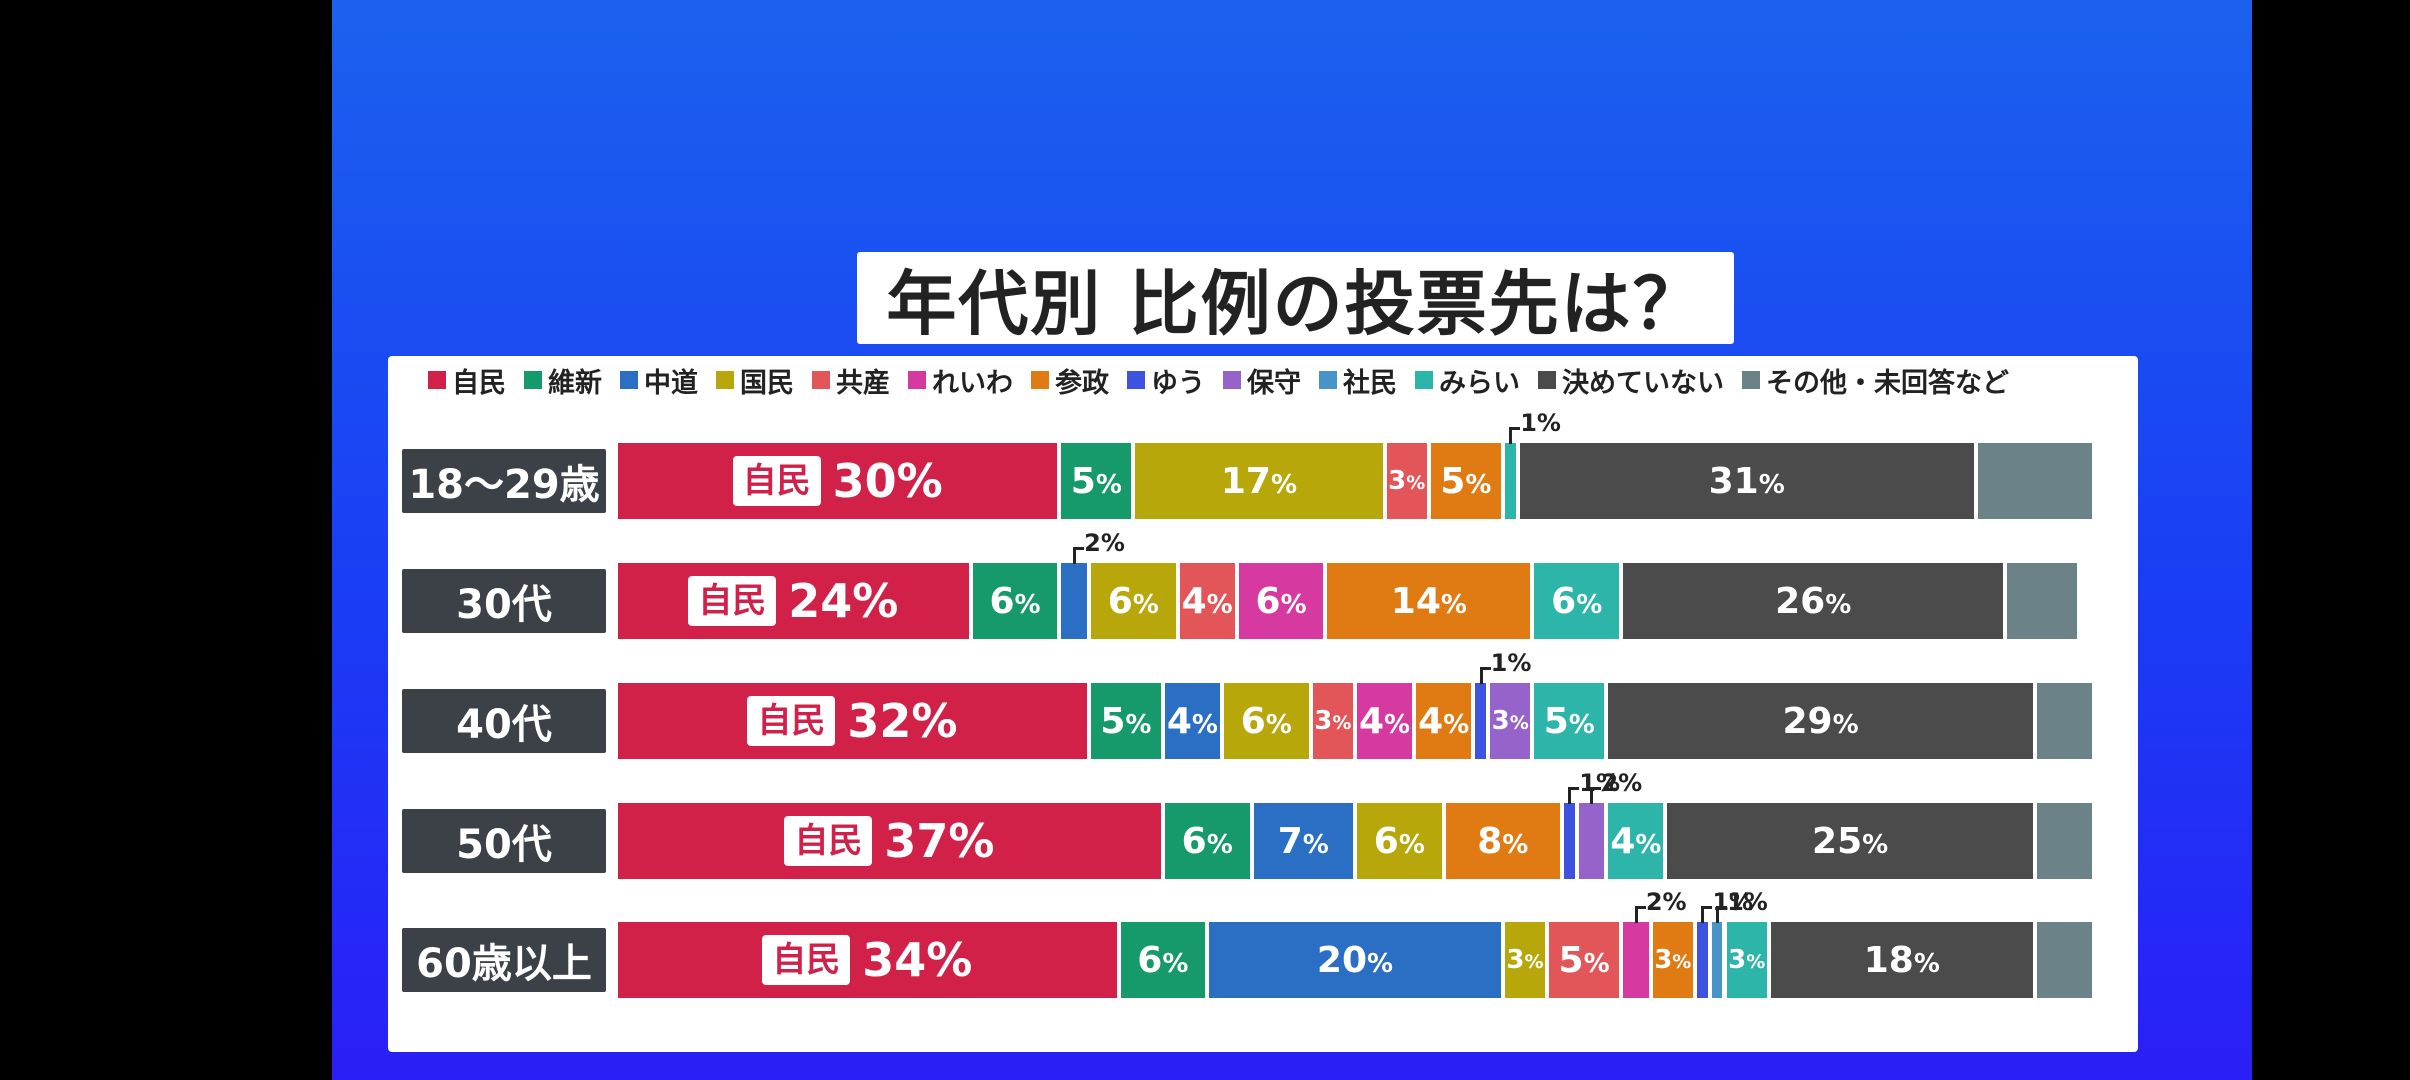 The width and height of the screenshot is (2410, 1080). Describe the element at coordinates (1850, 841) in the screenshot. I see `bar-segment: 25%` at that location.